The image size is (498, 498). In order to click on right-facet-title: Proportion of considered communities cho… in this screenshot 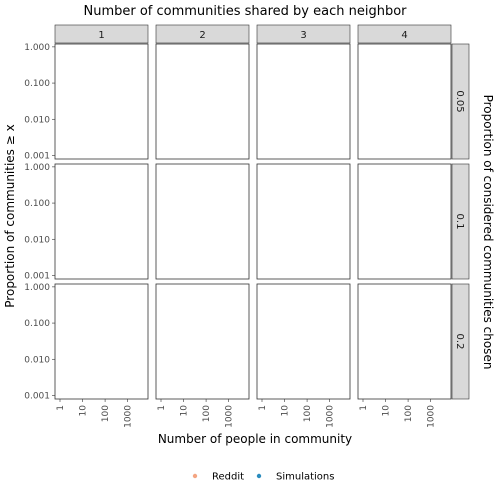, I will do `click(488, 232)`.